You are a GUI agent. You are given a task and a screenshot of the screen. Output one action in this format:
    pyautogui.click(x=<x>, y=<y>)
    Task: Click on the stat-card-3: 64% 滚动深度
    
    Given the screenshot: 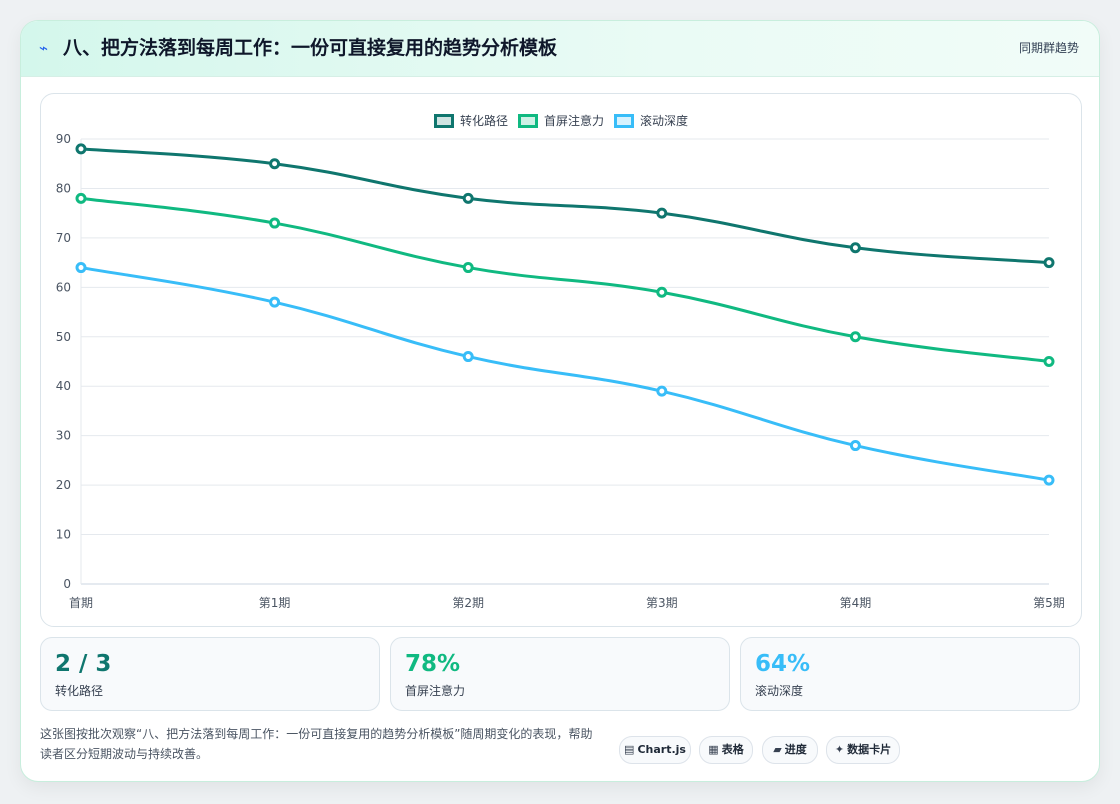 What is the action you would take?
    pyautogui.click(x=910, y=674)
    